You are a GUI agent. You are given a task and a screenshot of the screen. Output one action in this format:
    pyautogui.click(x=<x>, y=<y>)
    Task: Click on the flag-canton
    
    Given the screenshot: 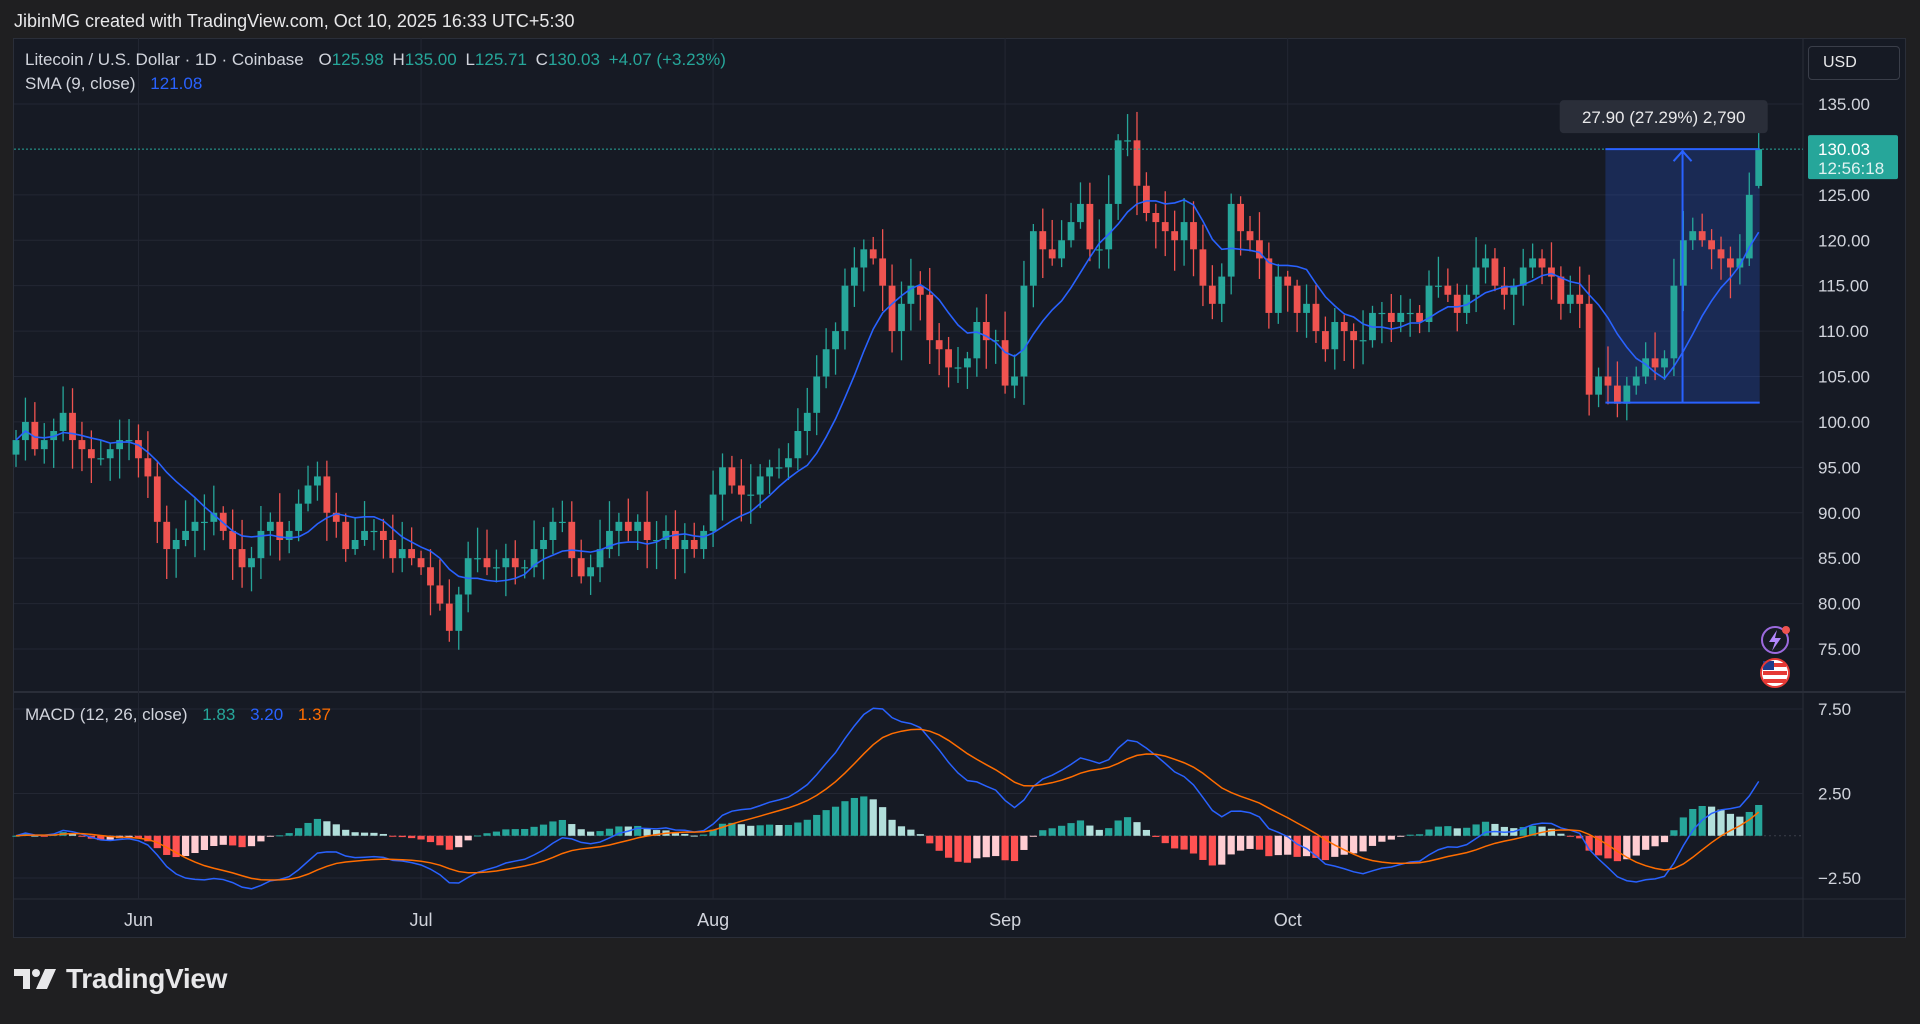 What is the action you would take?
    pyautogui.click(x=1768, y=665)
    